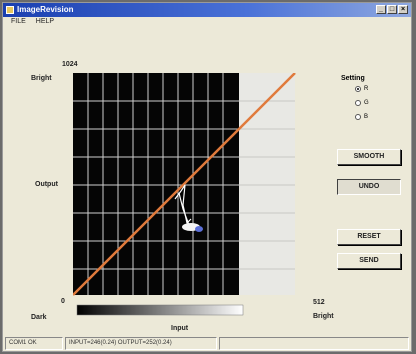  What do you see at coordinates (63, 301) in the screenshot?
I see `graph-origin-label: 0` at bounding box center [63, 301].